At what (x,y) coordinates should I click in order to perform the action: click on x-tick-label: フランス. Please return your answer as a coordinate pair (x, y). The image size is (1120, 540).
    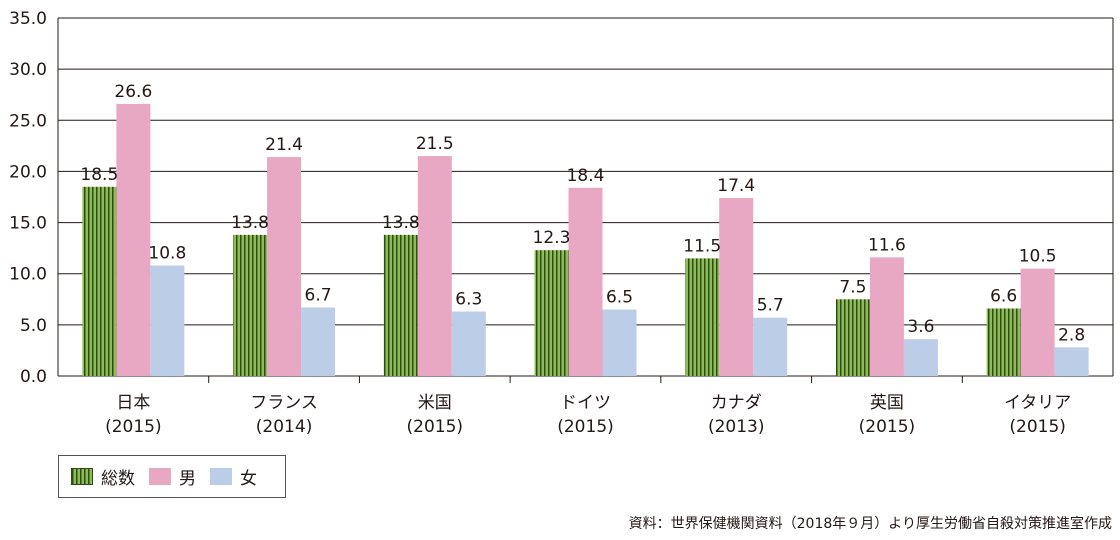
    Looking at the image, I should click on (284, 403).